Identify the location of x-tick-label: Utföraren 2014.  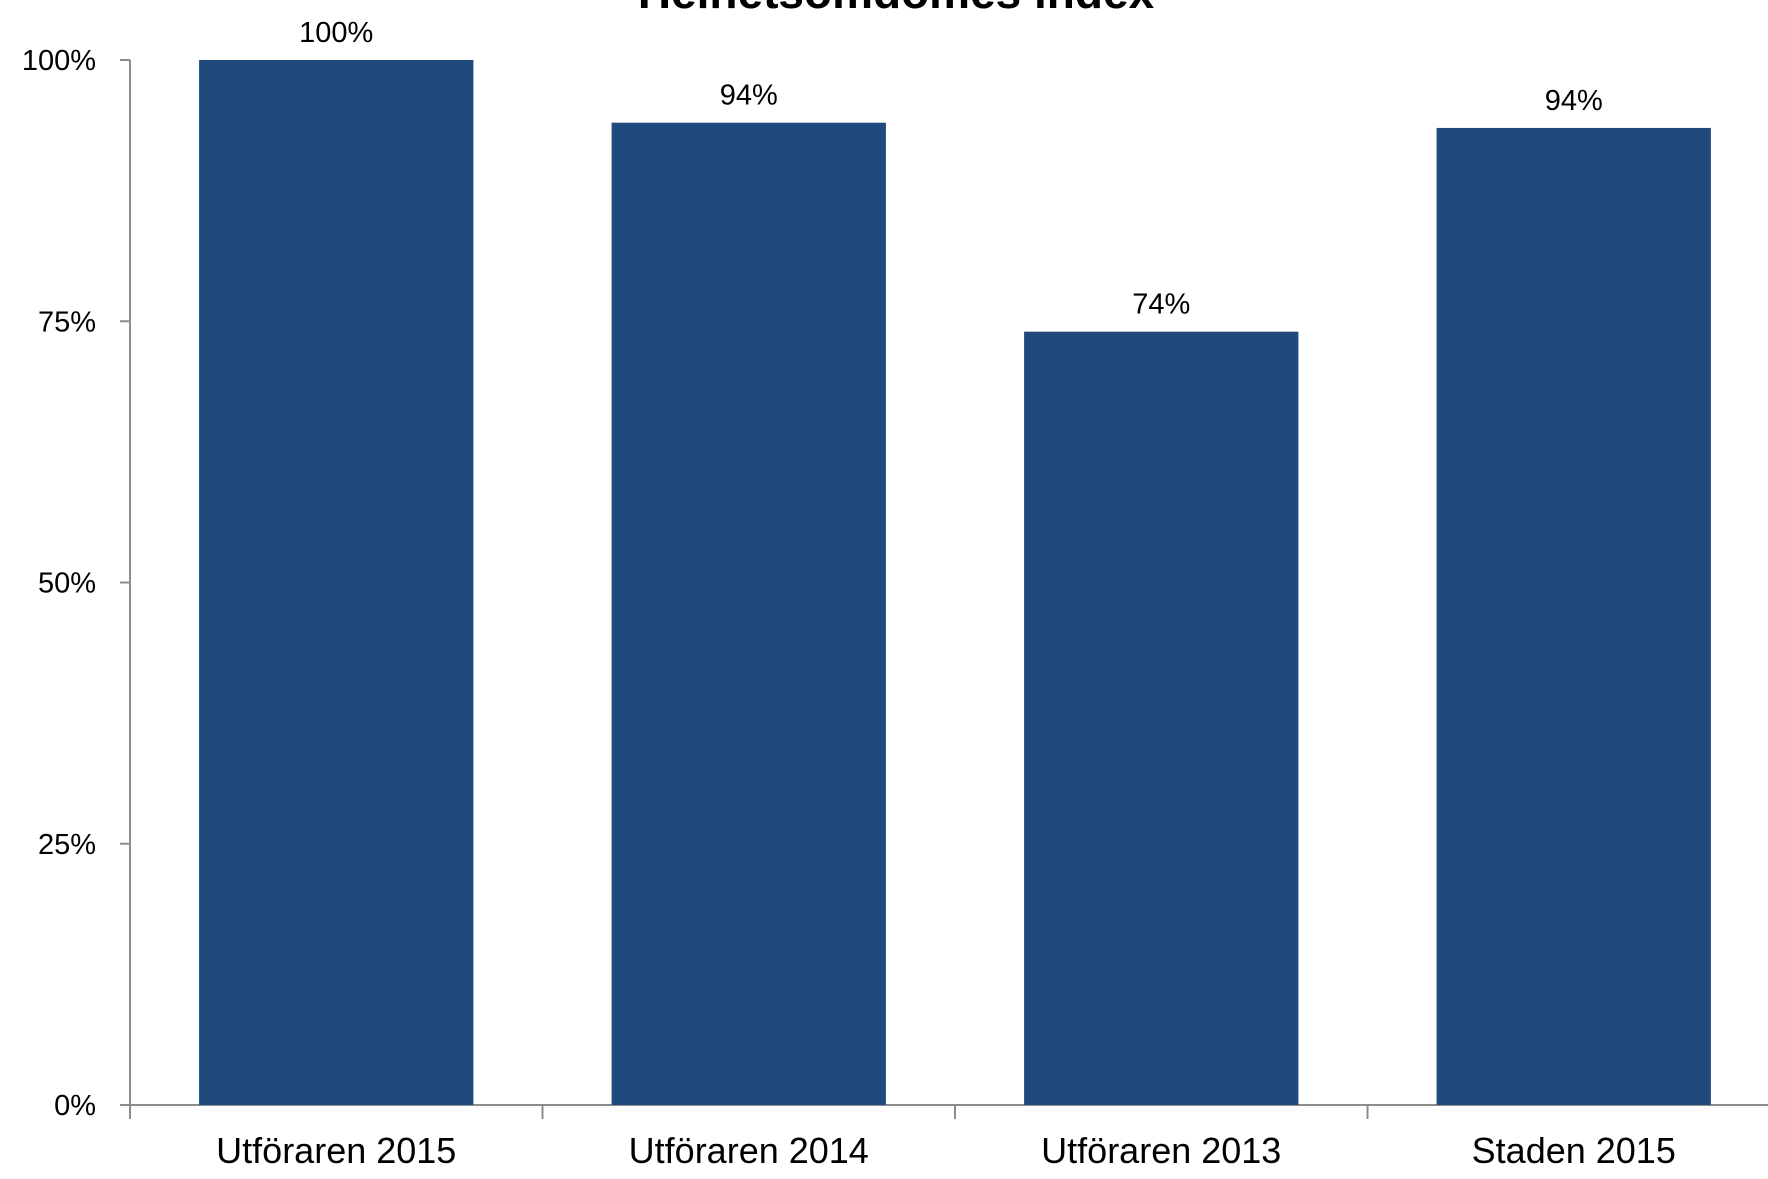
(749, 1150).